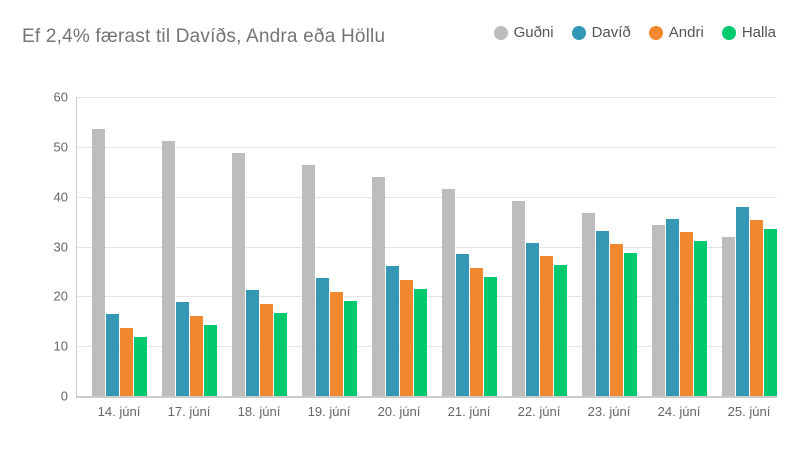 The height and width of the screenshot is (450, 800). What do you see at coordinates (60, 346) in the screenshot?
I see `y-tick-label-10: 10` at bounding box center [60, 346].